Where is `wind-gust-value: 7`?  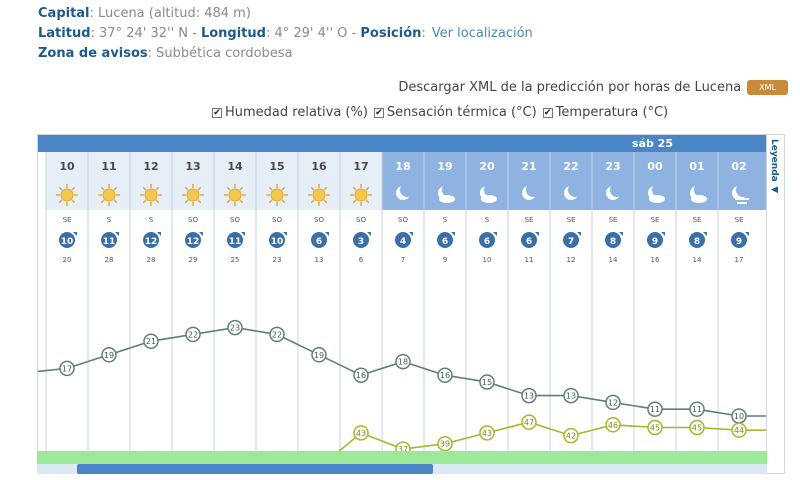 wind-gust-value: 7 is located at coordinates (403, 260).